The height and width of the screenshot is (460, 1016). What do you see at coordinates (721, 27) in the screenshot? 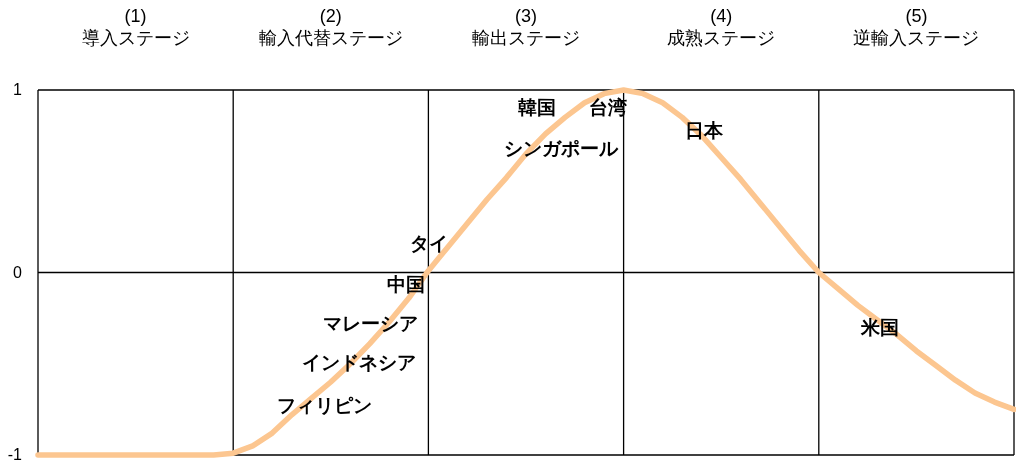
I see `text: (4) 成熟ステージ` at bounding box center [721, 27].